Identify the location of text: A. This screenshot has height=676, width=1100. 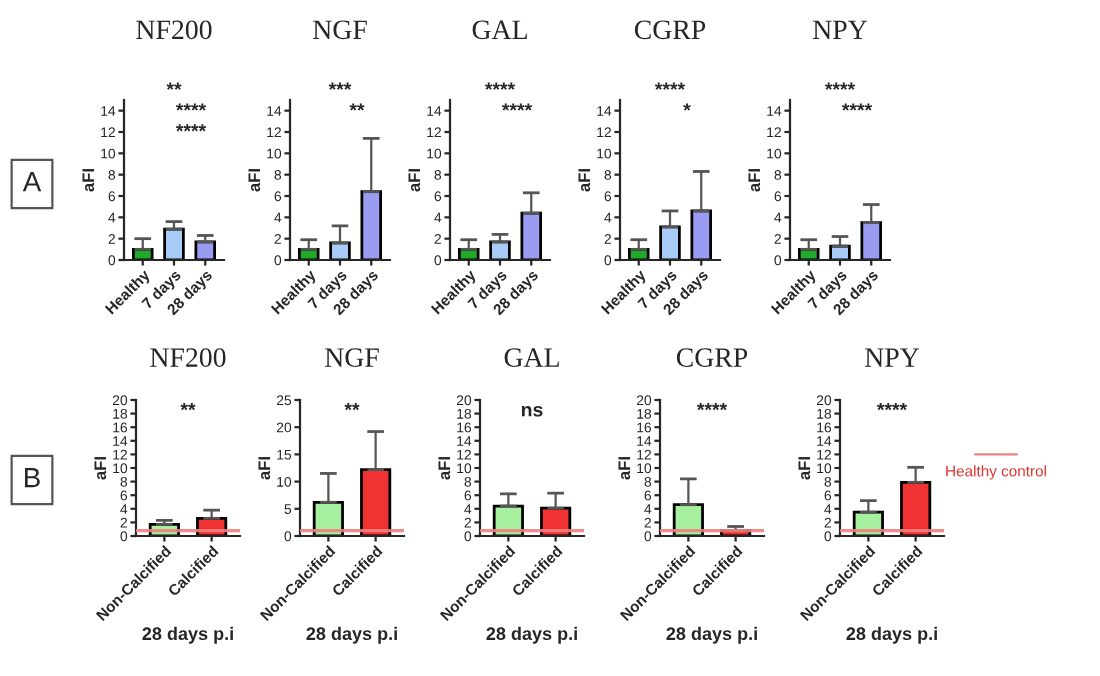
(32, 182).